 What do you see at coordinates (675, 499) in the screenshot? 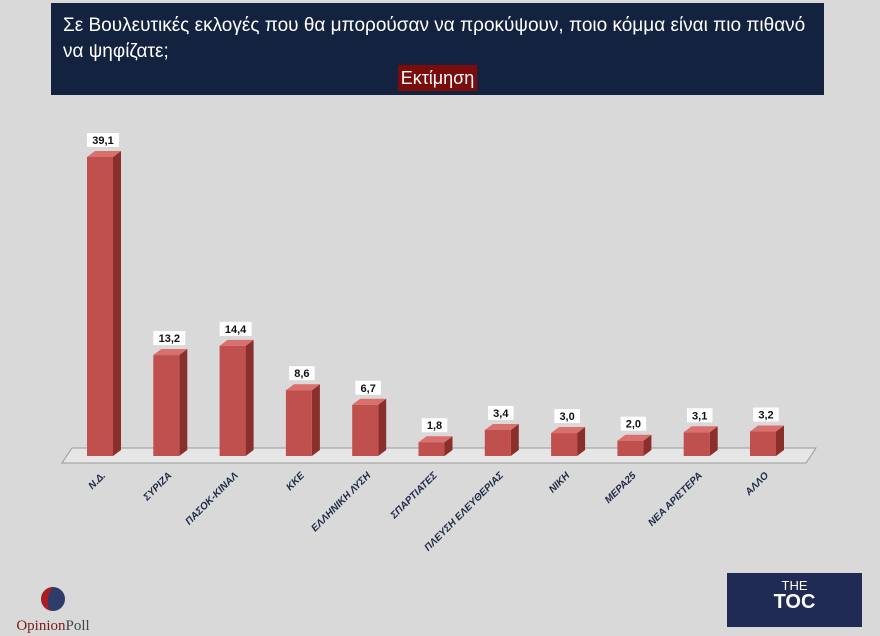
I see `category-label: ΝΕΑ ΑΡΙΣΤΕΡΑ` at bounding box center [675, 499].